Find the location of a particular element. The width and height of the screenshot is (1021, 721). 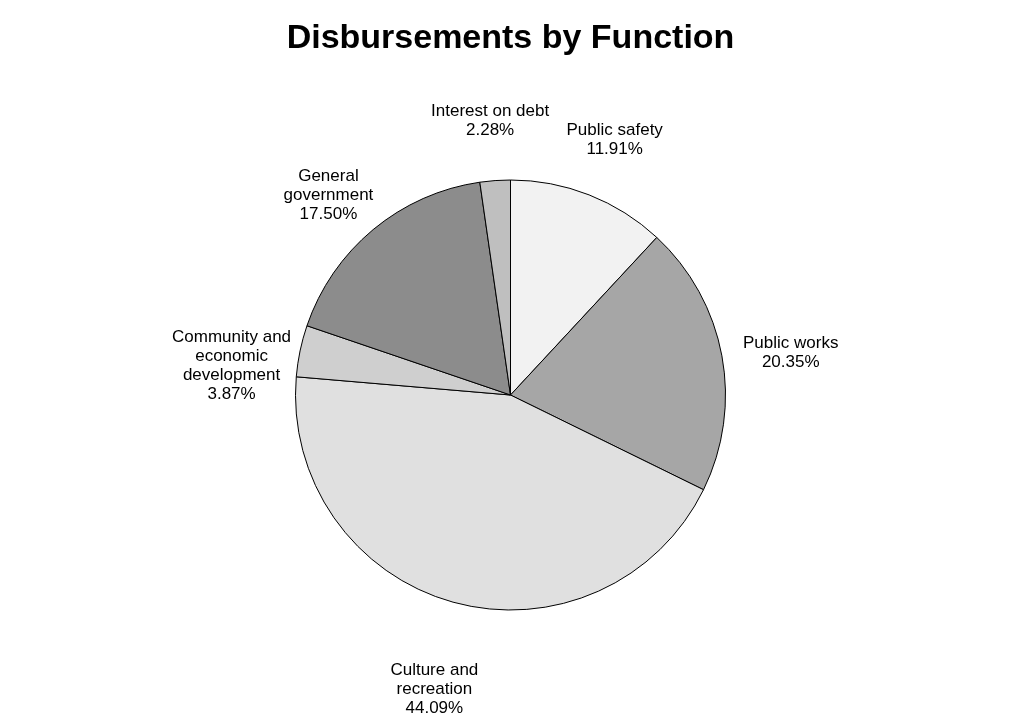

slice-label: Public safety is located at coordinates (615, 129).